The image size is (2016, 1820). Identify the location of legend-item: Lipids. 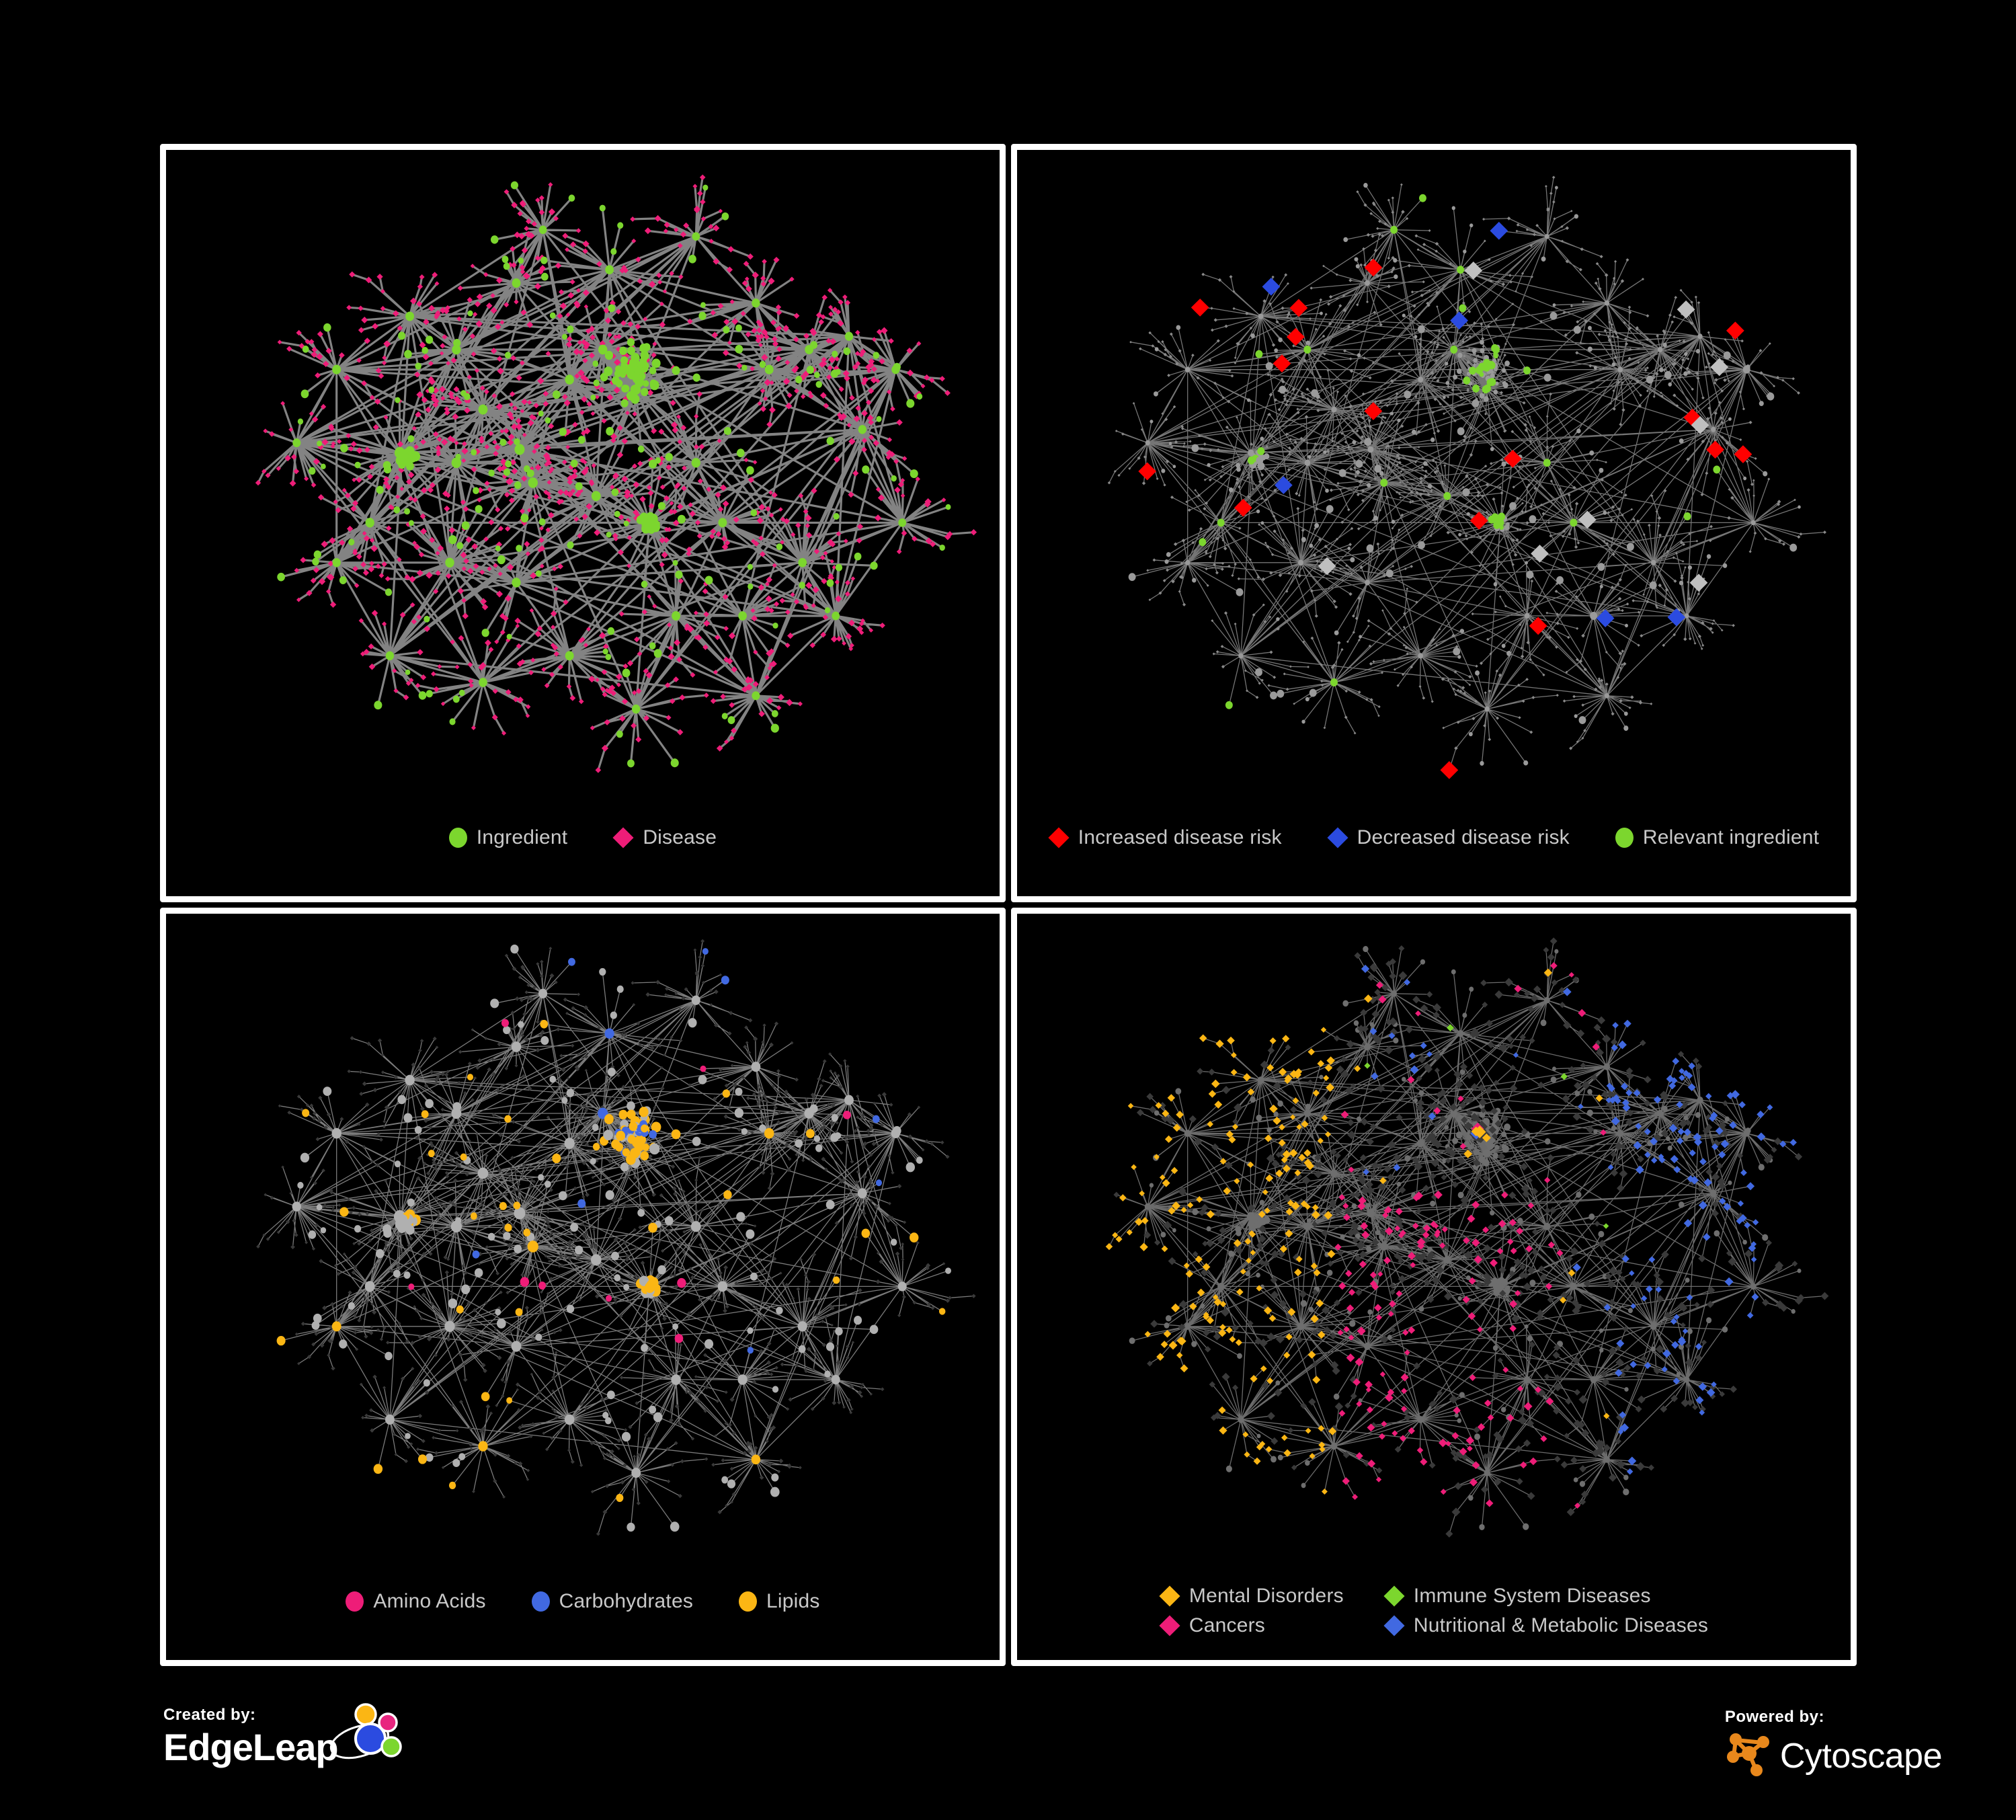
(779, 1601).